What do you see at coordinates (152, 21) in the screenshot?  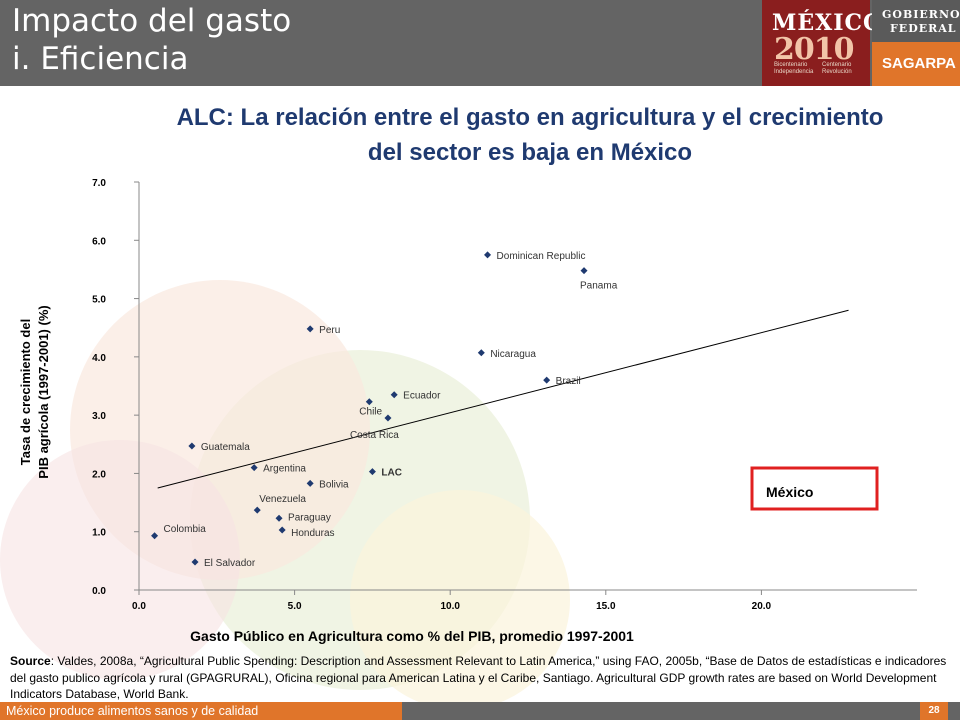 I see `slide-title-line1: Impacto del gasto` at bounding box center [152, 21].